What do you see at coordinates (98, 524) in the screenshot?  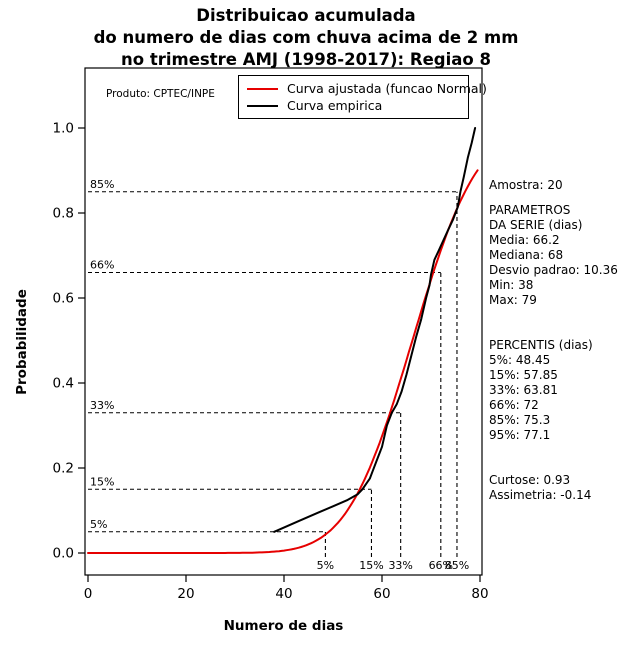 I see `percentile-left-label-5%: 5%` at bounding box center [98, 524].